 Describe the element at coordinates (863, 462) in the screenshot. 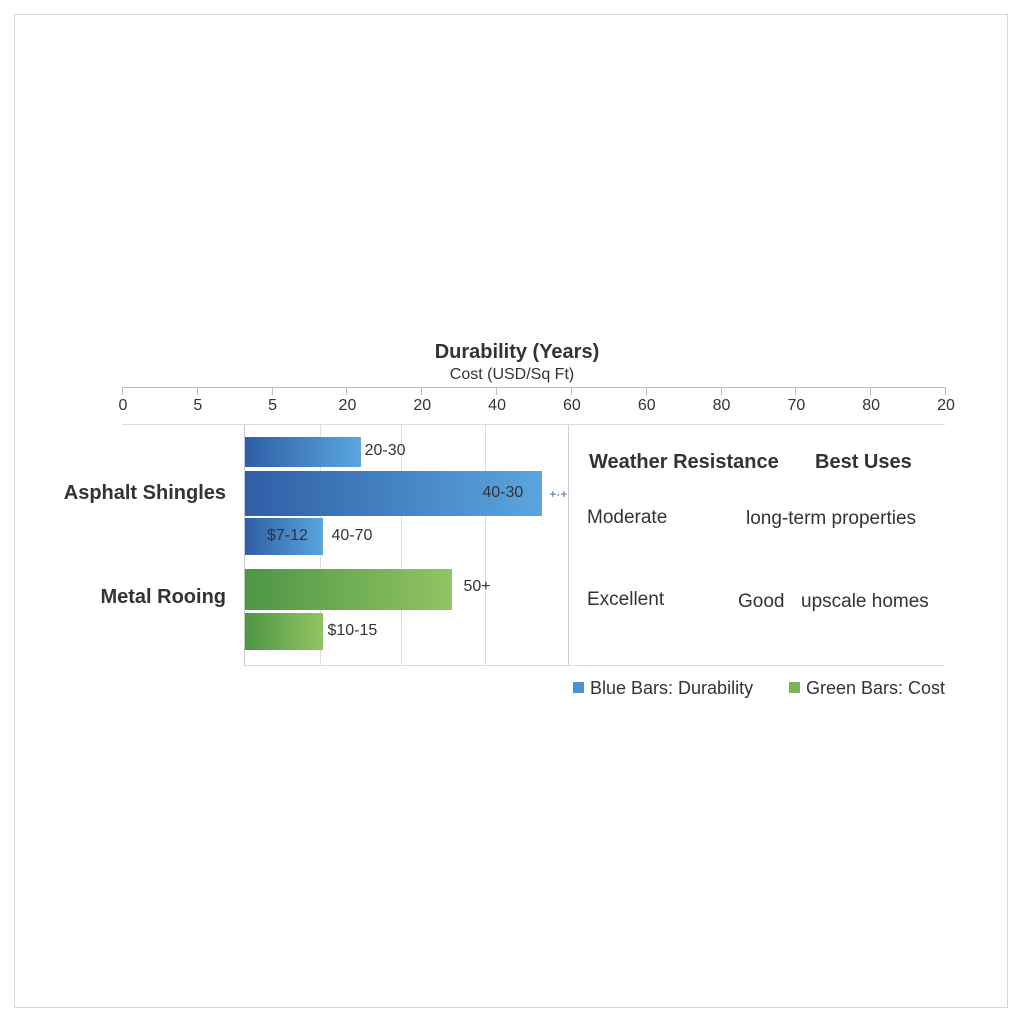

I see `column-header-best-uses: Best Uses` at that location.